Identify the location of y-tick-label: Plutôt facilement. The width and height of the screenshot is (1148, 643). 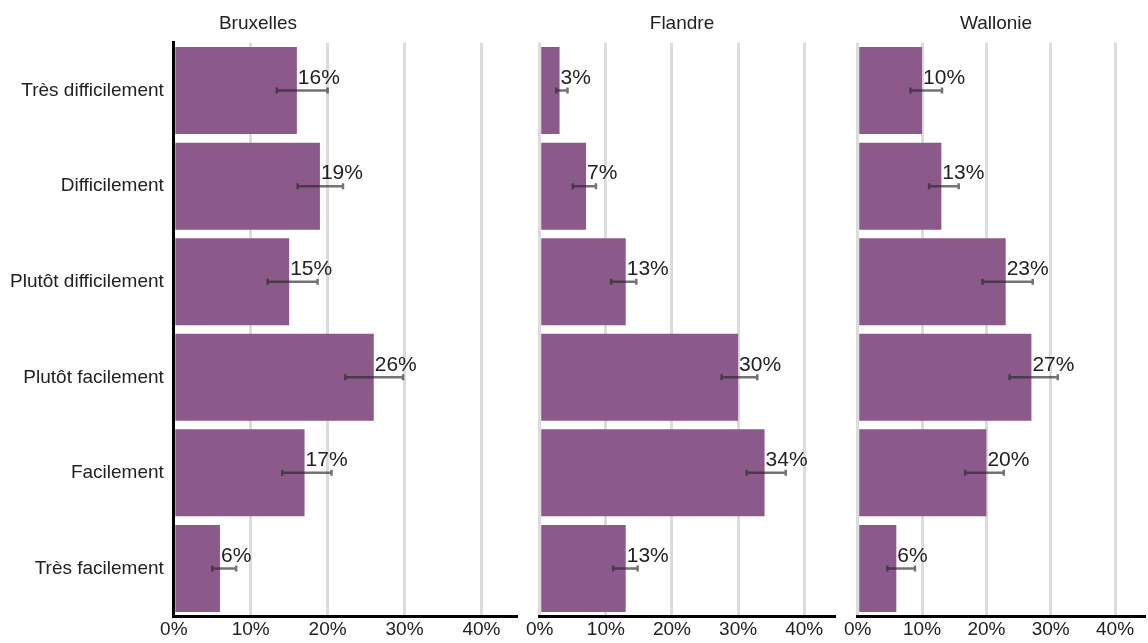
(94, 376).